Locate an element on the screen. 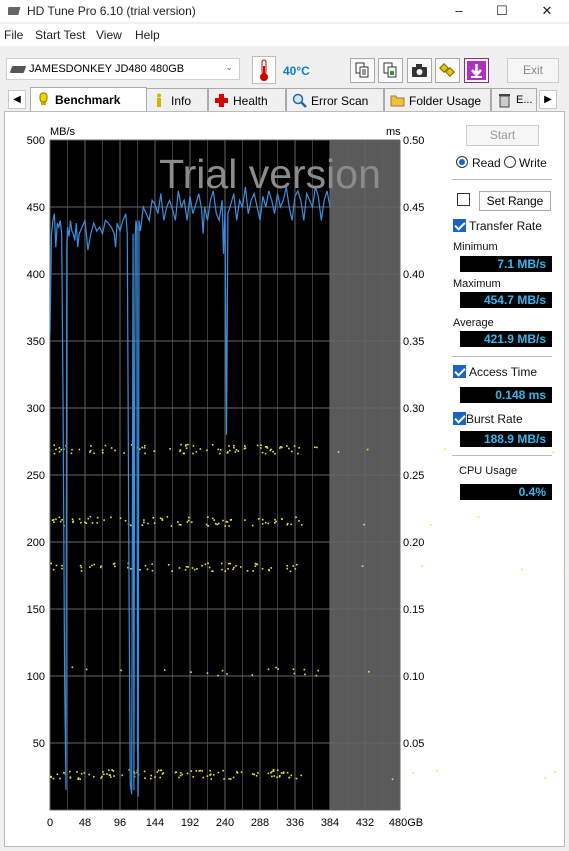  tab-error-scan: Error Scan is located at coordinates (335, 99).